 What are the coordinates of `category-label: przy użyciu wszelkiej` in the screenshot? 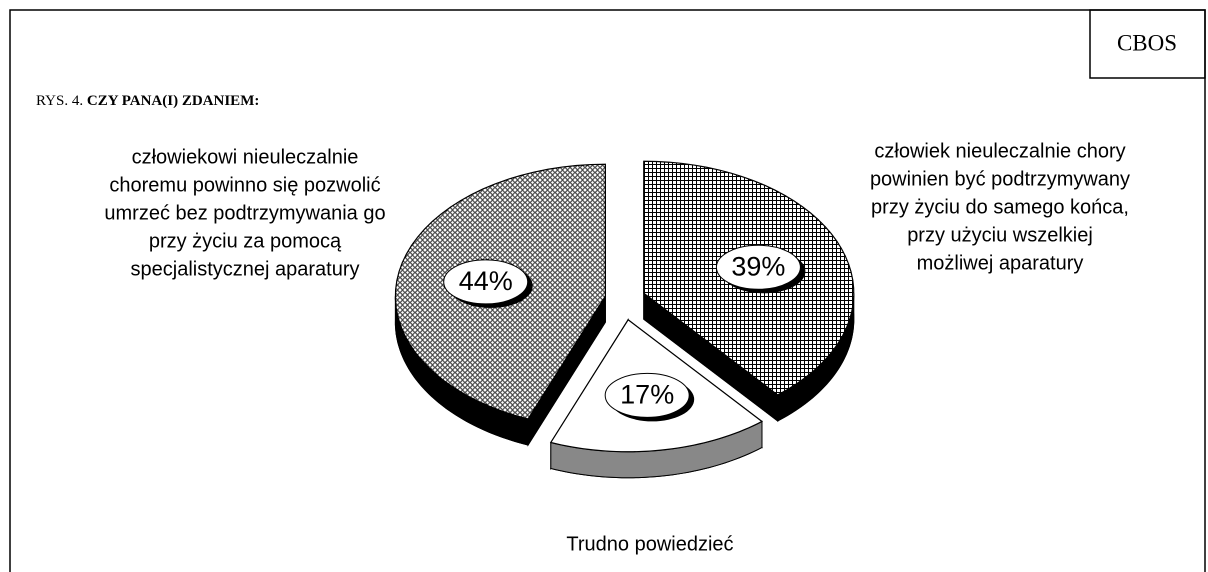 It's located at (1000, 235).